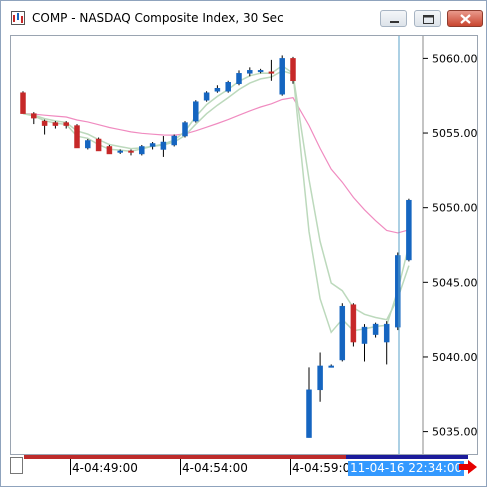 The width and height of the screenshot is (487, 487). I want to click on chart-window-icon, so click(18, 18).